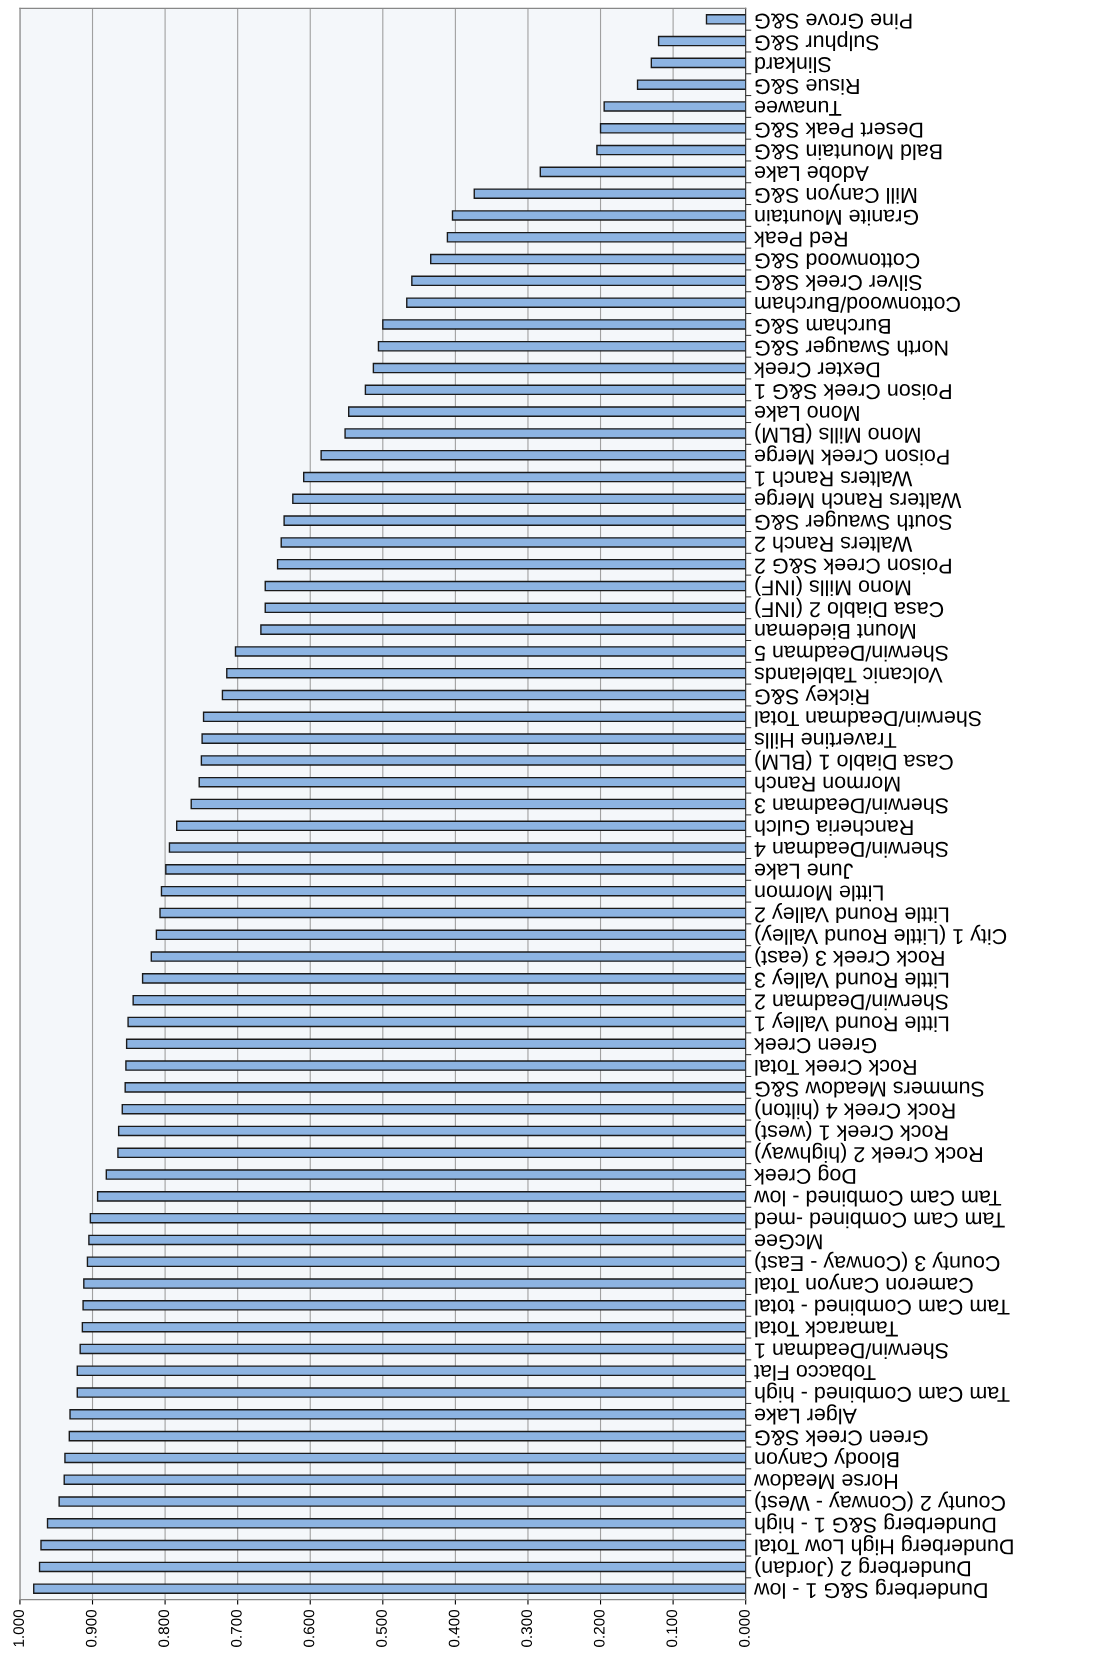 The image size is (1108, 1675). Describe the element at coordinates (833, 586) in the screenshot. I see `y-tick-label: Mono Mills (INF)` at that location.